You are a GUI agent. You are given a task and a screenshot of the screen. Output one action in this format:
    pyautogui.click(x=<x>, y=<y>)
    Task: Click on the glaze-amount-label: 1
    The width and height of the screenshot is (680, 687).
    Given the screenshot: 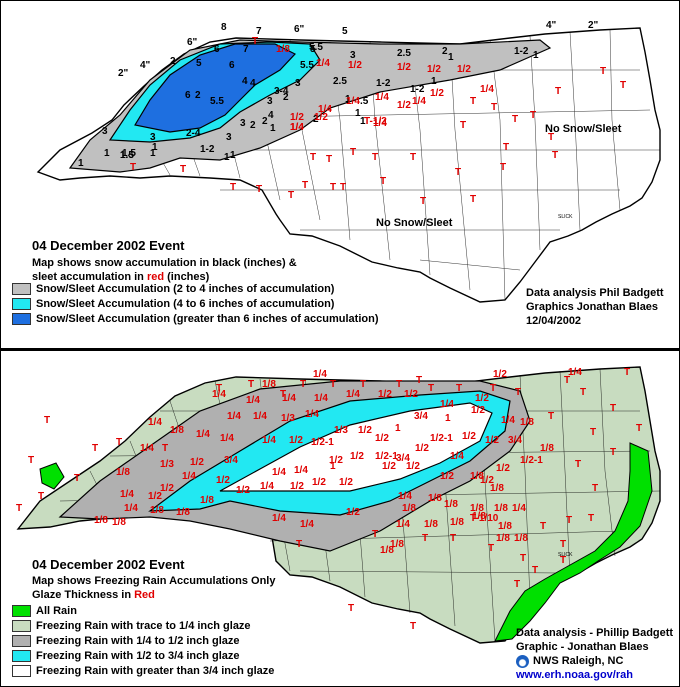 What is the action you would take?
    pyautogui.click(x=333, y=466)
    